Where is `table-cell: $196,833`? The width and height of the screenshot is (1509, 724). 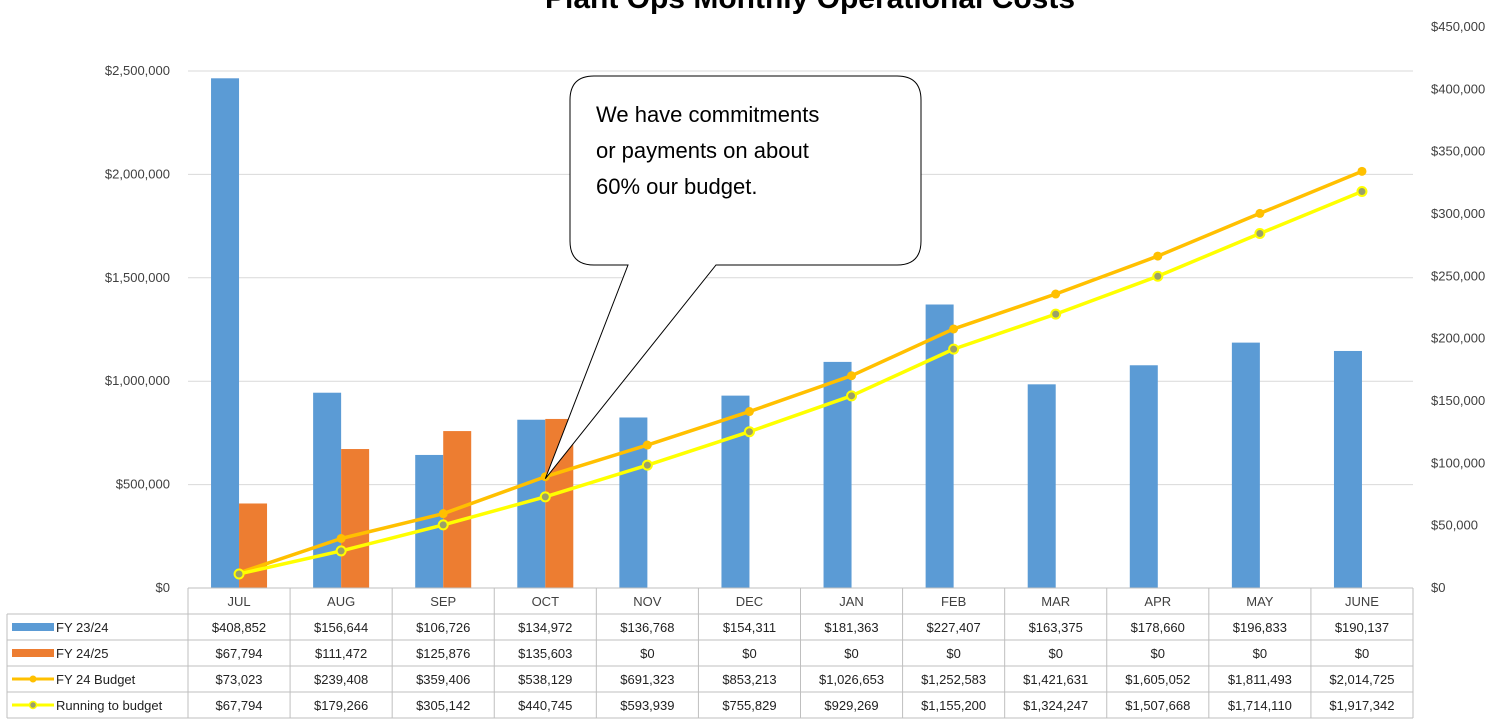
table-cell: $196,833 is located at coordinates (1260, 627).